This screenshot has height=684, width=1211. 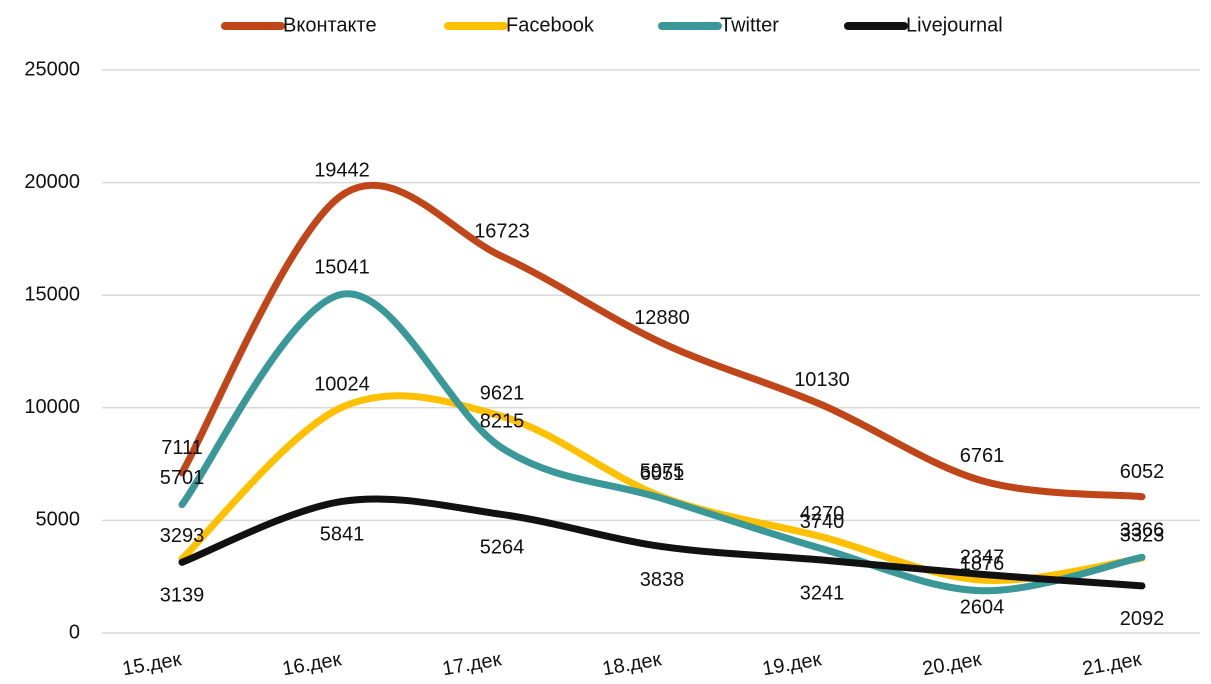 I want to click on data-label: 19442, so click(x=342, y=170).